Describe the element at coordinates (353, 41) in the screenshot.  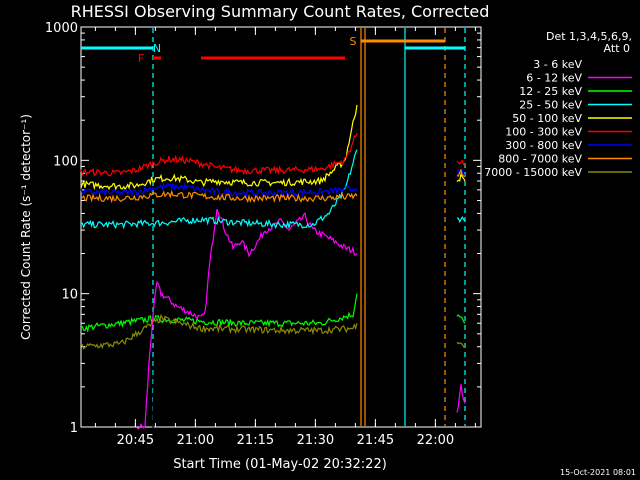
I see `flag-label-s: S` at that location.